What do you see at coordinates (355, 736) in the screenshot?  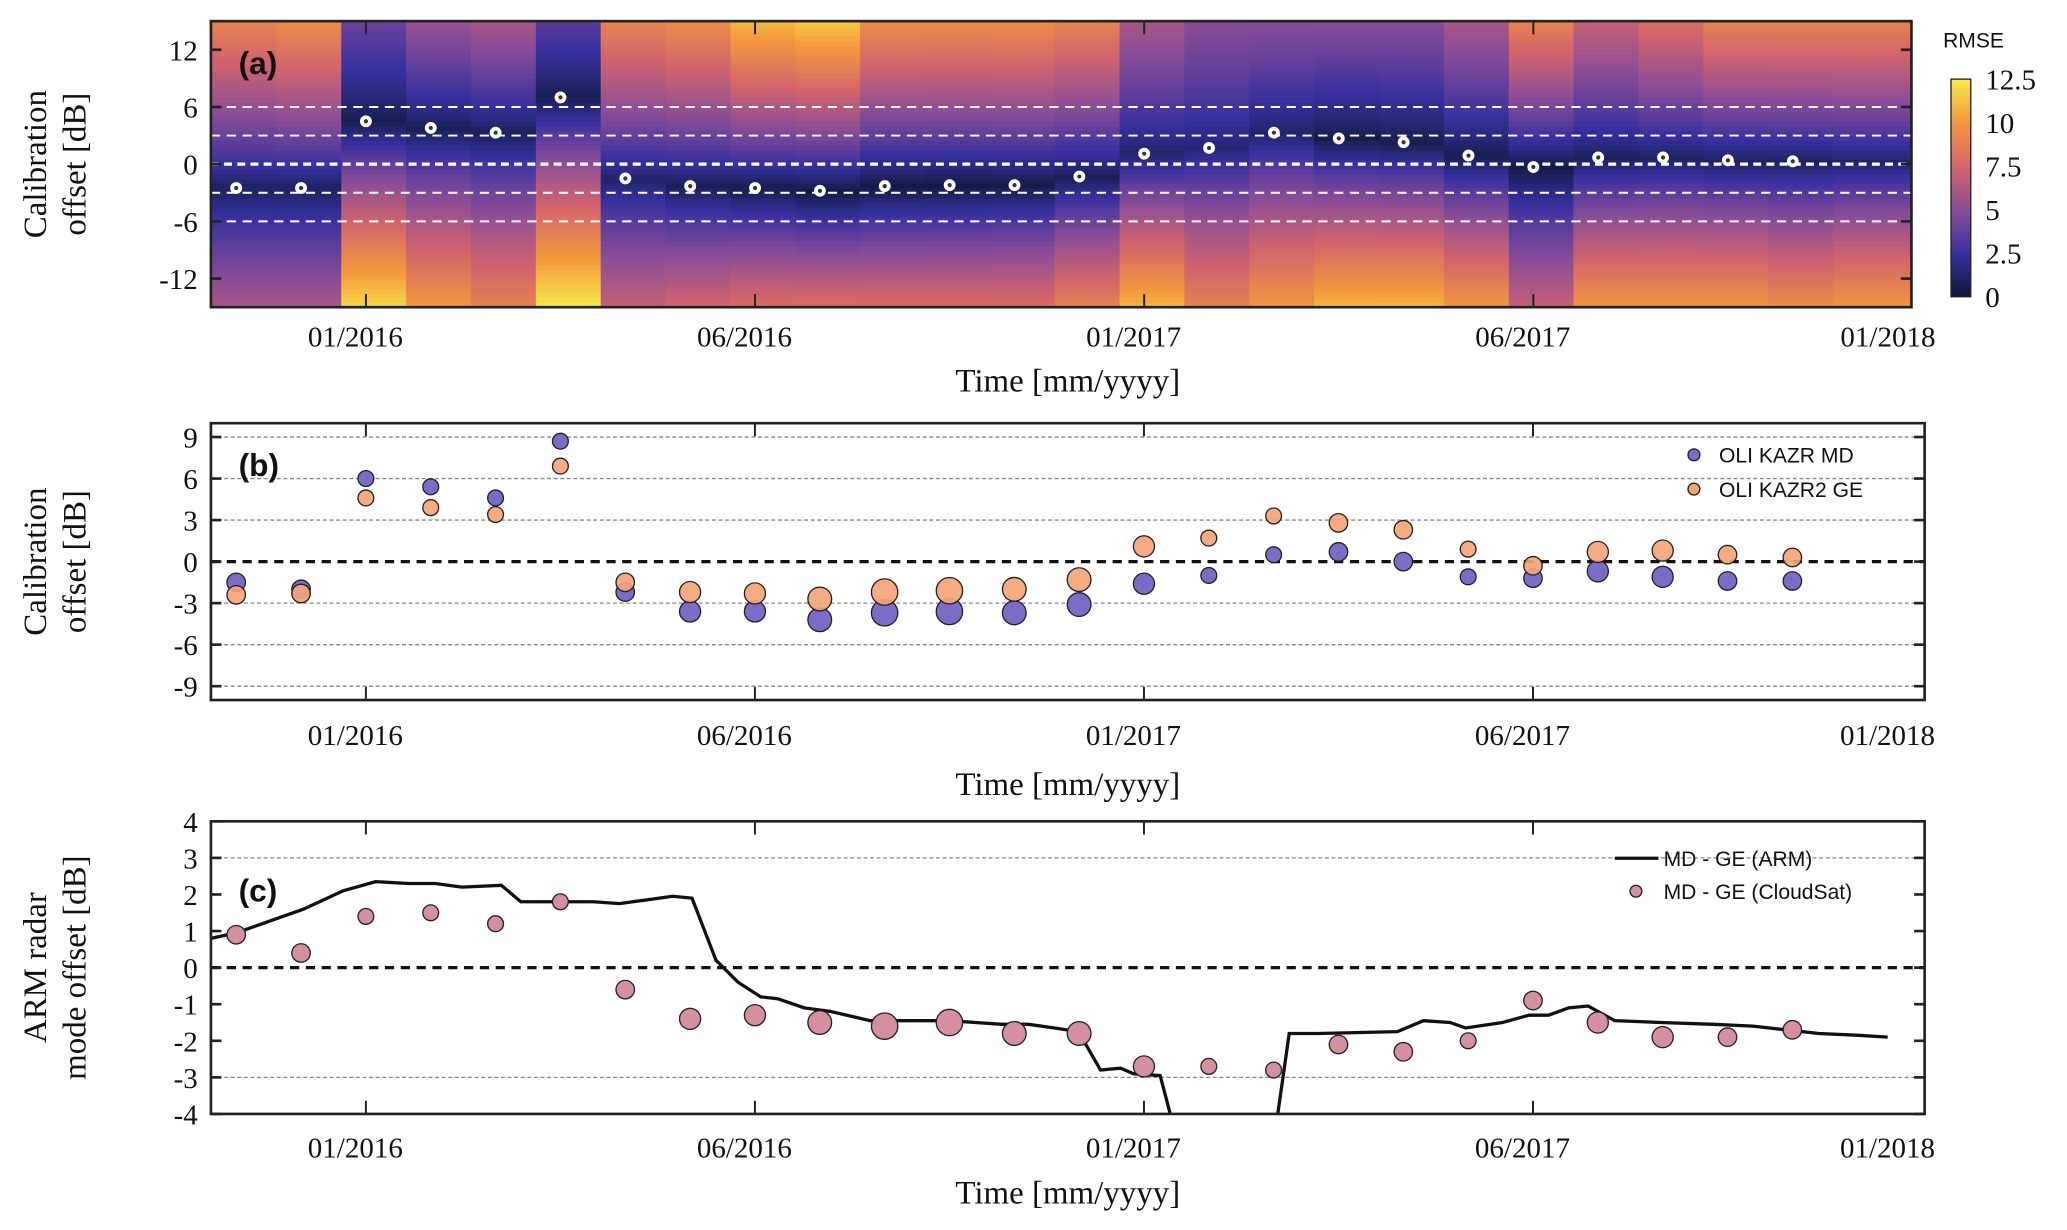 I see `x-tick-label: 01/2016` at bounding box center [355, 736].